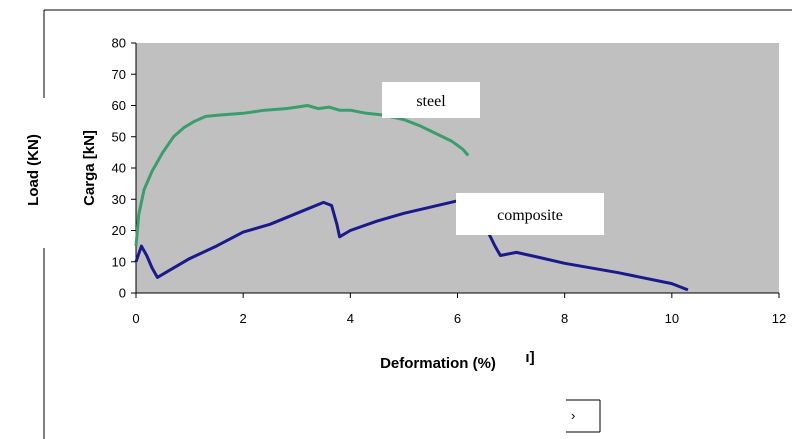 This screenshot has width=792, height=439. What do you see at coordinates (122, 293) in the screenshot?
I see `y-tick-label: 0` at bounding box center [122, 293].